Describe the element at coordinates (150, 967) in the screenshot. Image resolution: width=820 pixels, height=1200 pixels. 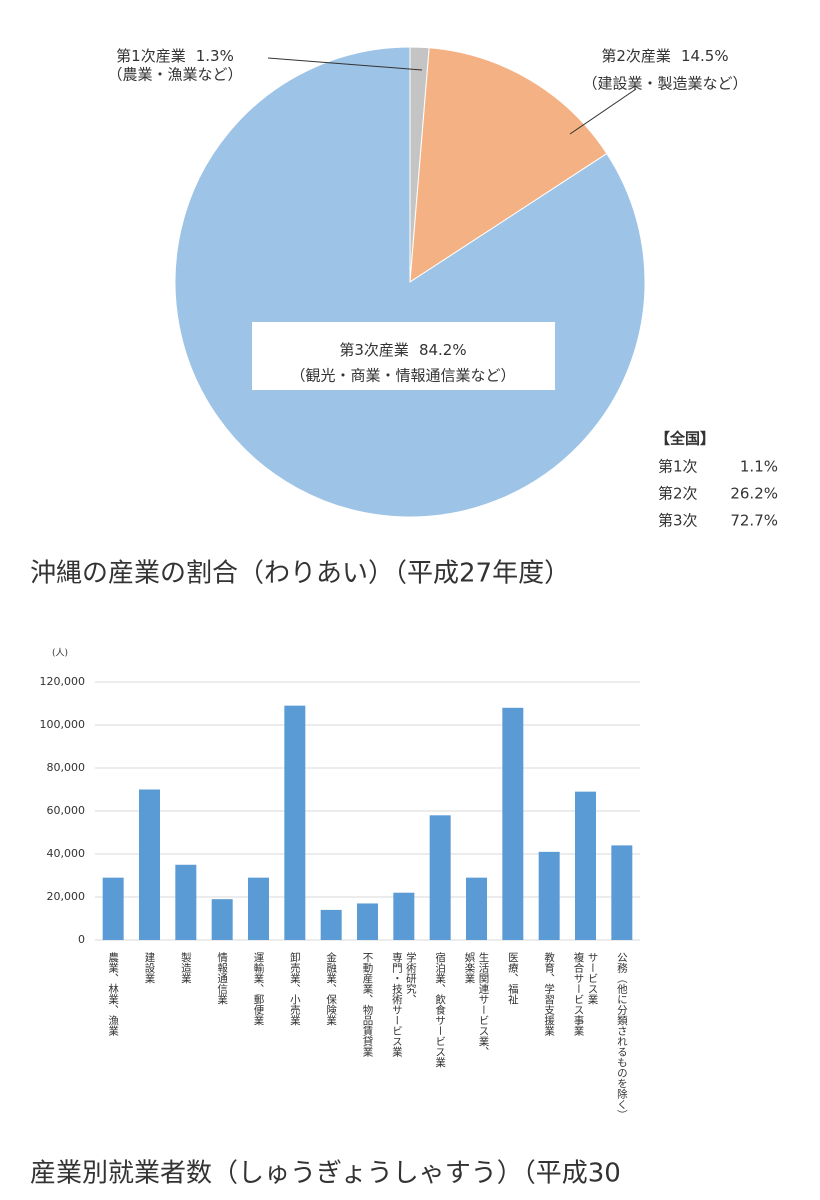
I see `x-tick-label: 建設業` at that location.